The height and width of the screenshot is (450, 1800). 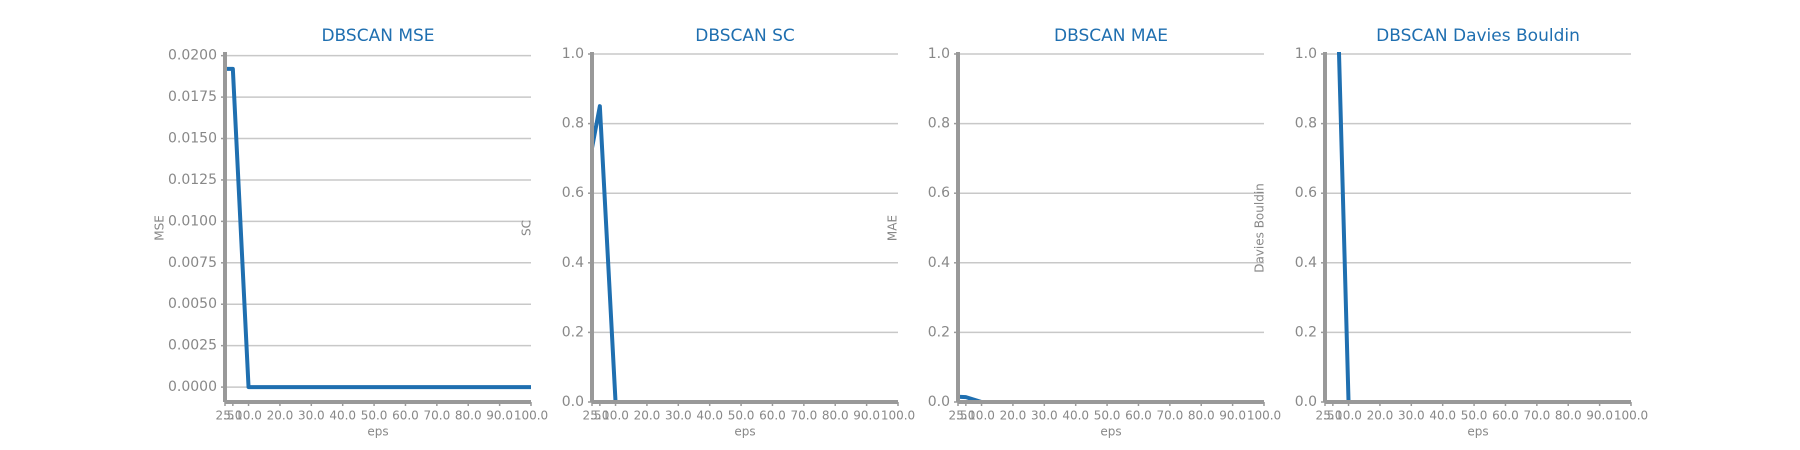 I want to click on chart-title: DBSCAN Davies Bouldin, so click(x=1478, y=36).